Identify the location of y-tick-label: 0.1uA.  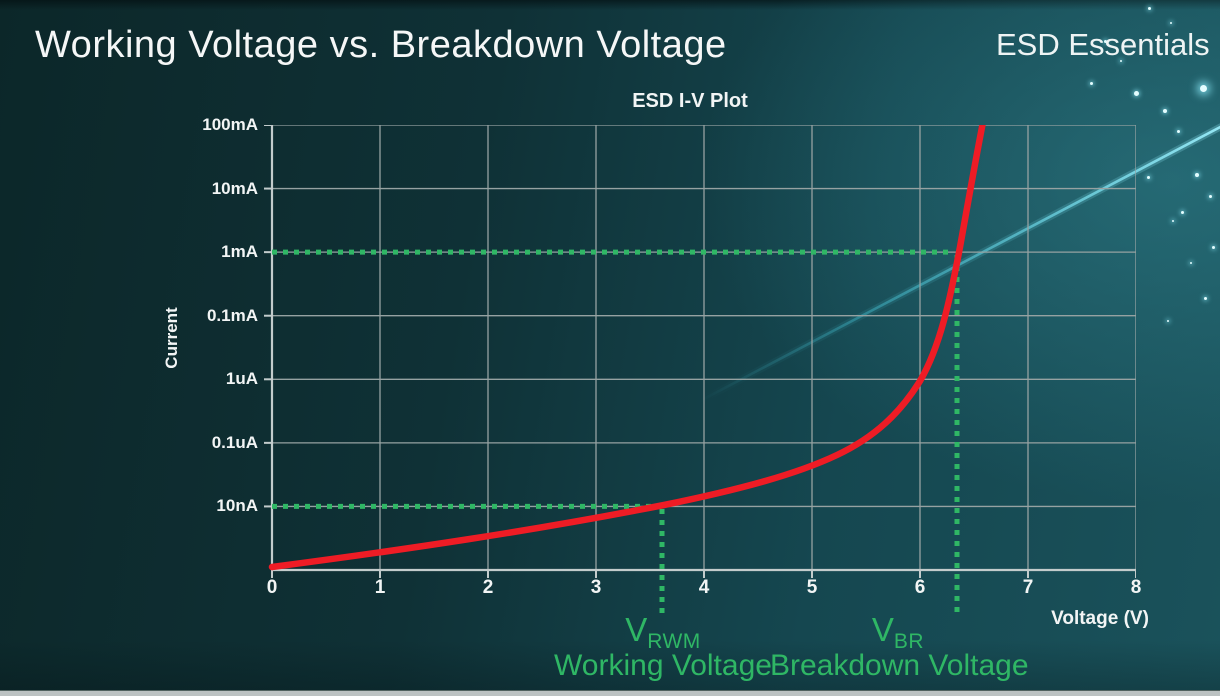
(234, 442).